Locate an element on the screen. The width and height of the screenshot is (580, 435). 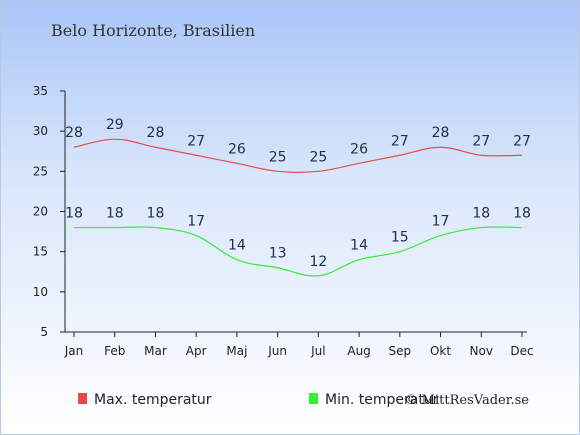
chart-title: Belo Horizonte, Brasilien is located at coordinates (153, 30).